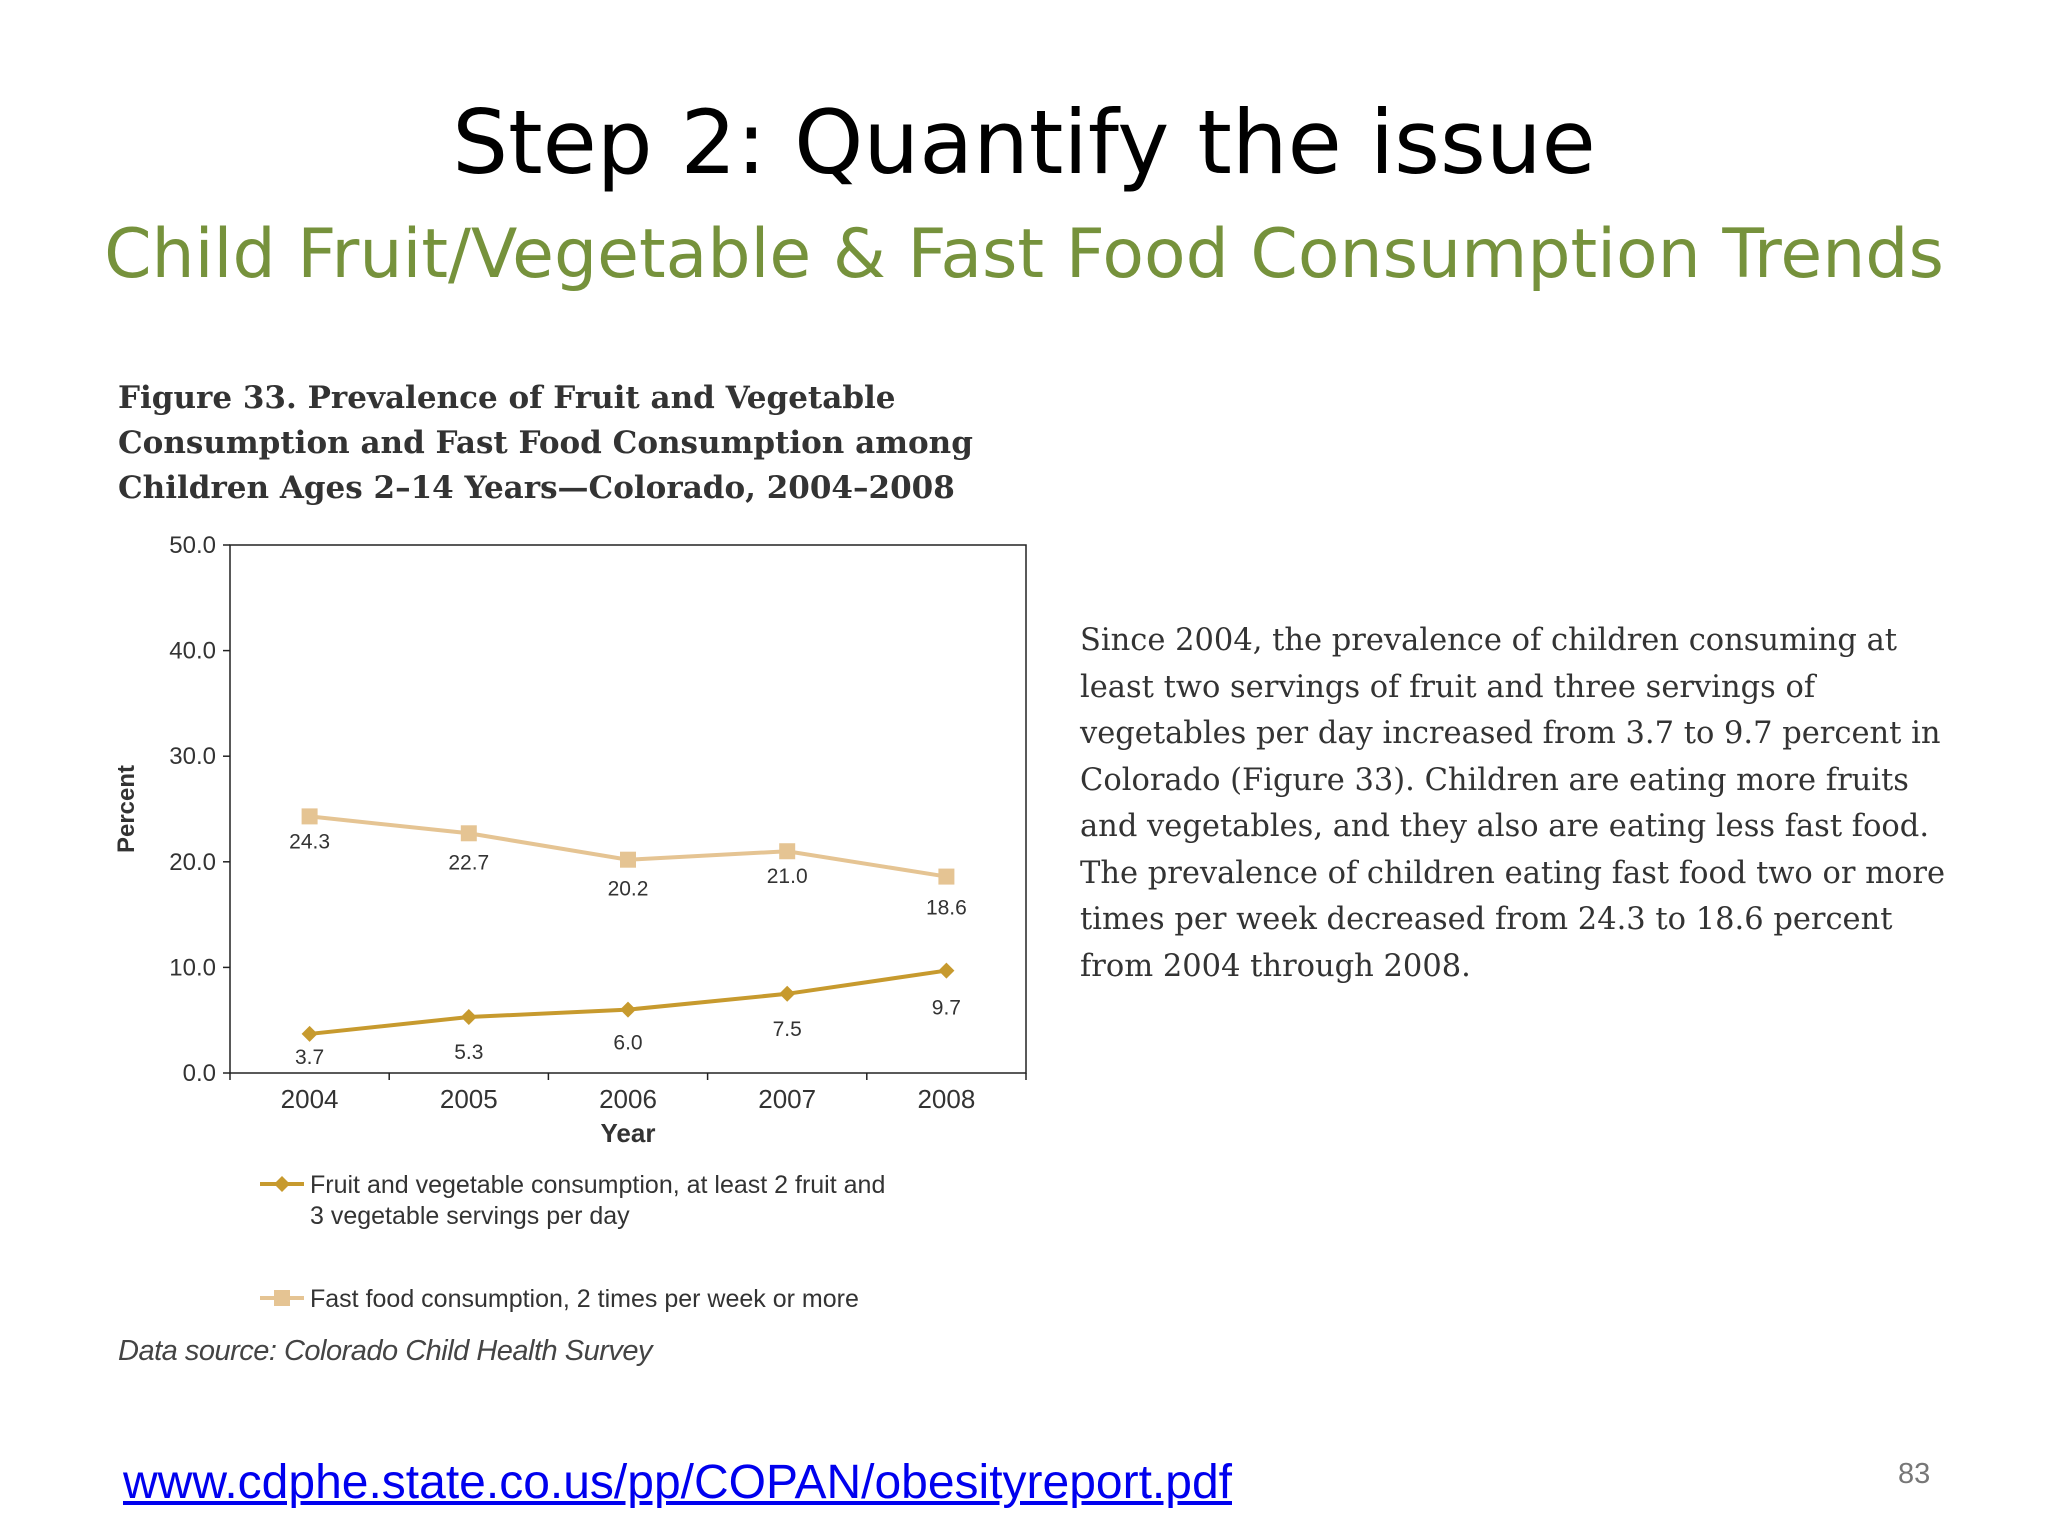 The image size is (2048, 1536). Describe the element at coordinates (192, 651) in the screenshot. I see `y-tick-label: 40.0` at that location.